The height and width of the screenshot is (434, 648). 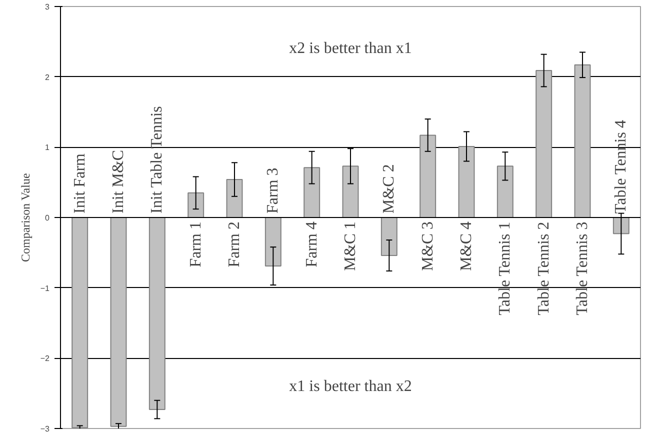 What do you see at coordinates (543, 269) in the screenshot?
I see `x-tick-label: Table Tennis 2` at bounding box center [543, 269].